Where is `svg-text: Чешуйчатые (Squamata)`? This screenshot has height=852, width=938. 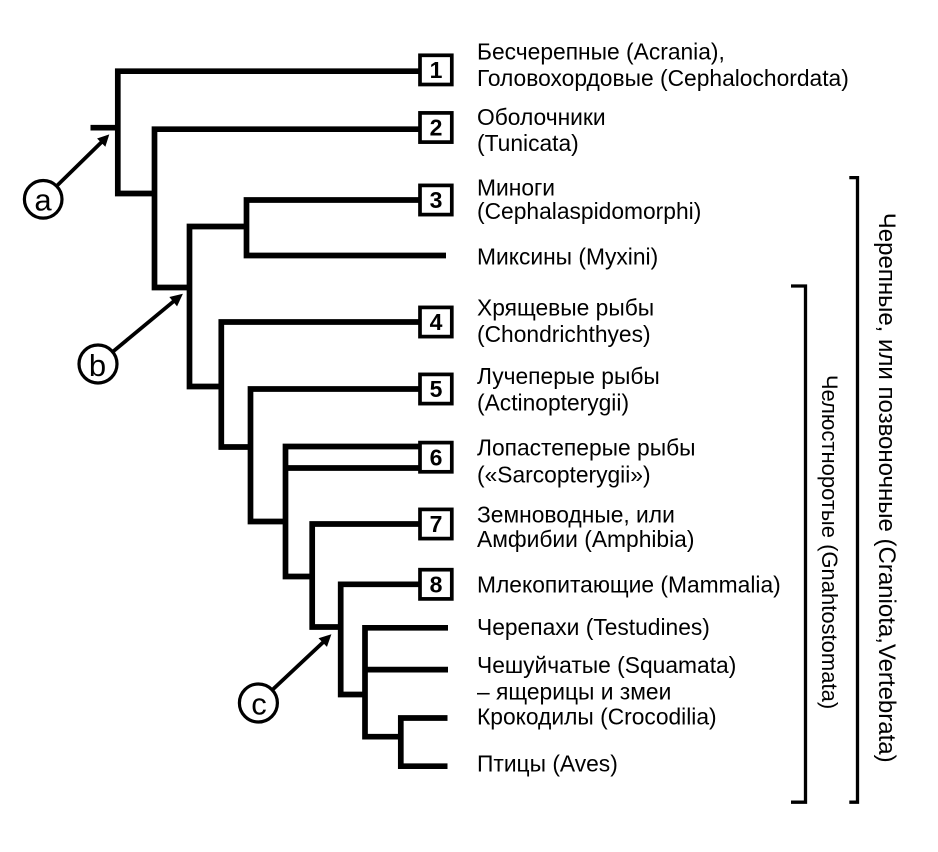
svg-text: Чешуйчатые (Squamata) is located at coordinates (606, 665).